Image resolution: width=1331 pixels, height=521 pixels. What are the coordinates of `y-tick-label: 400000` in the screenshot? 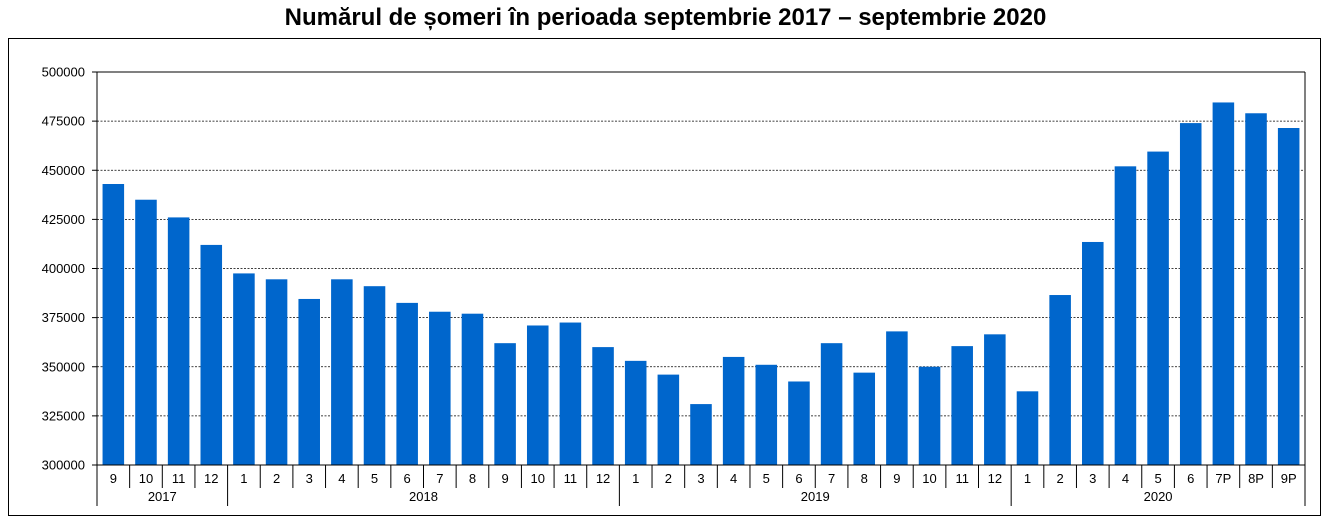 It's located at (63, 268).